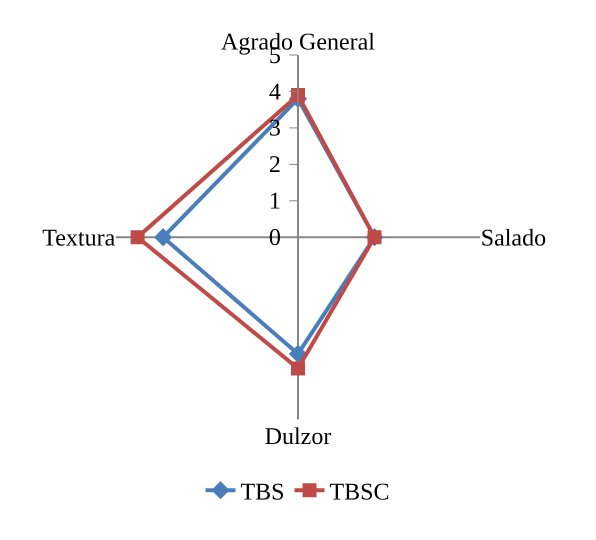 The width and height of the screenshot is (596, 540). Describe the element at coordinates (360, 493) in the screenshot. I see `legend-label: TBSC` at that location.